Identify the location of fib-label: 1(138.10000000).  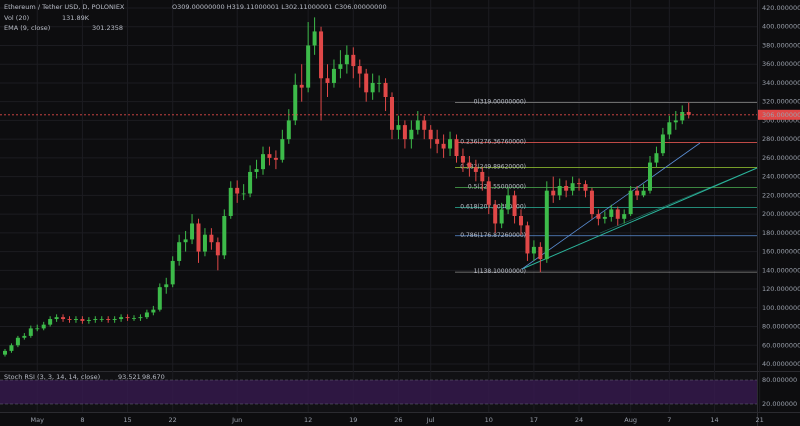
(500, 271).